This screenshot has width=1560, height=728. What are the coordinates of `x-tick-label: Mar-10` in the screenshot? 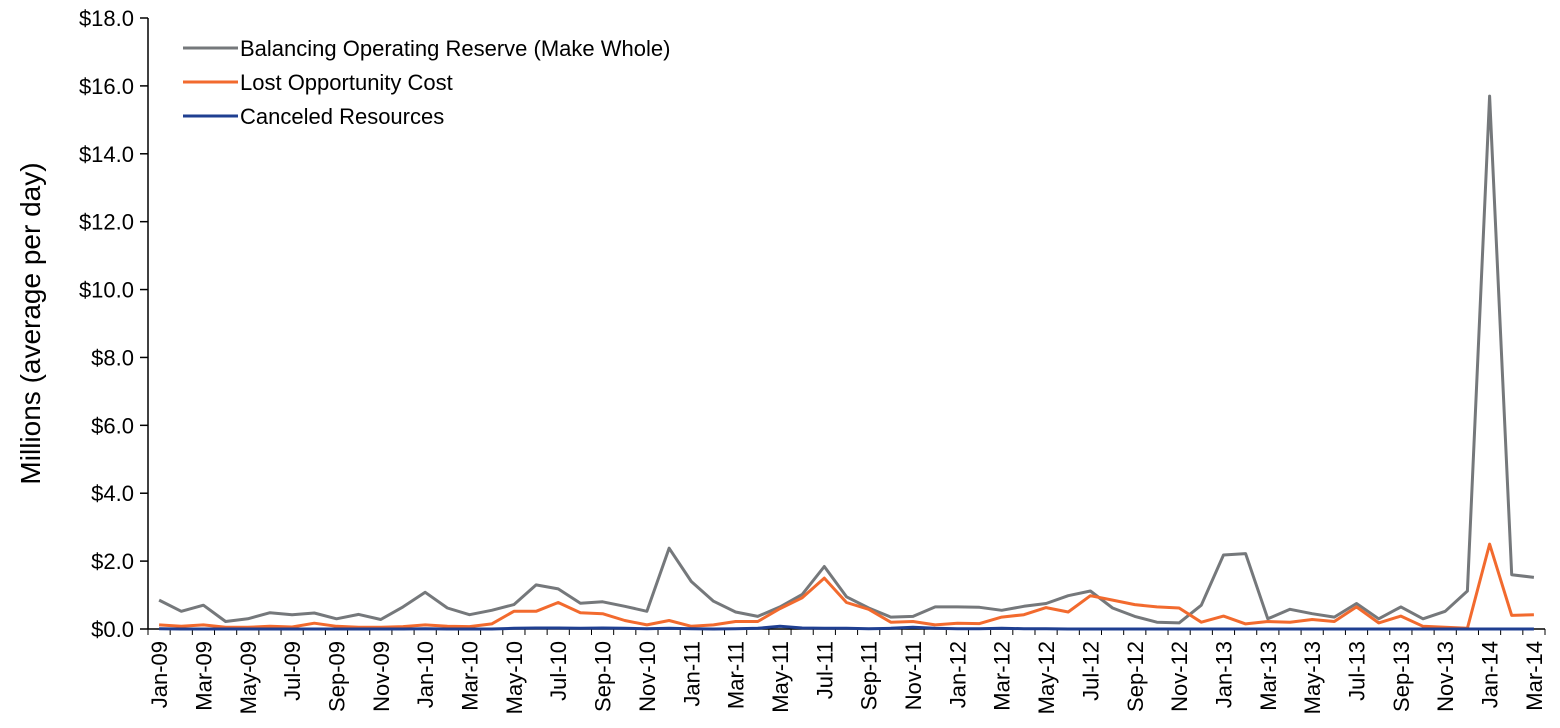 It's located at (470, 676).